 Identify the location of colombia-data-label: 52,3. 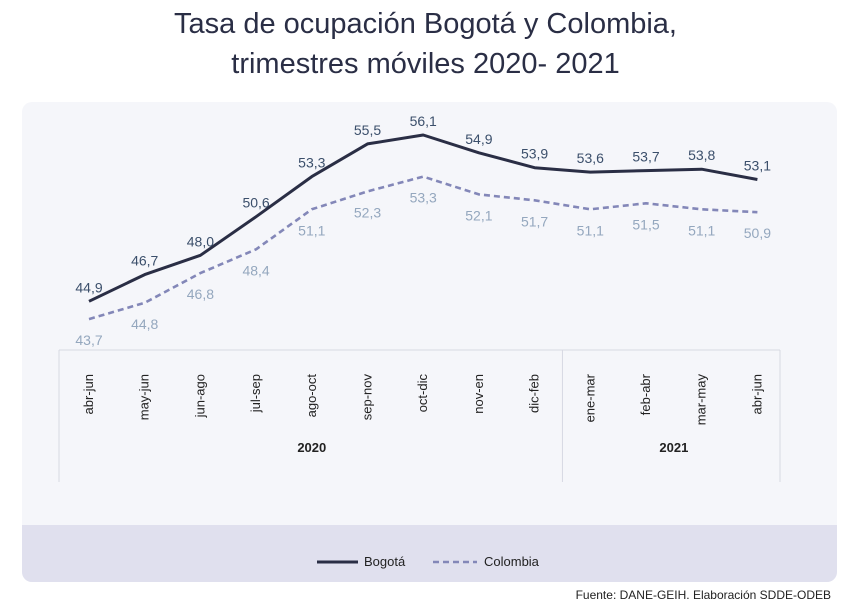
(367, 212).